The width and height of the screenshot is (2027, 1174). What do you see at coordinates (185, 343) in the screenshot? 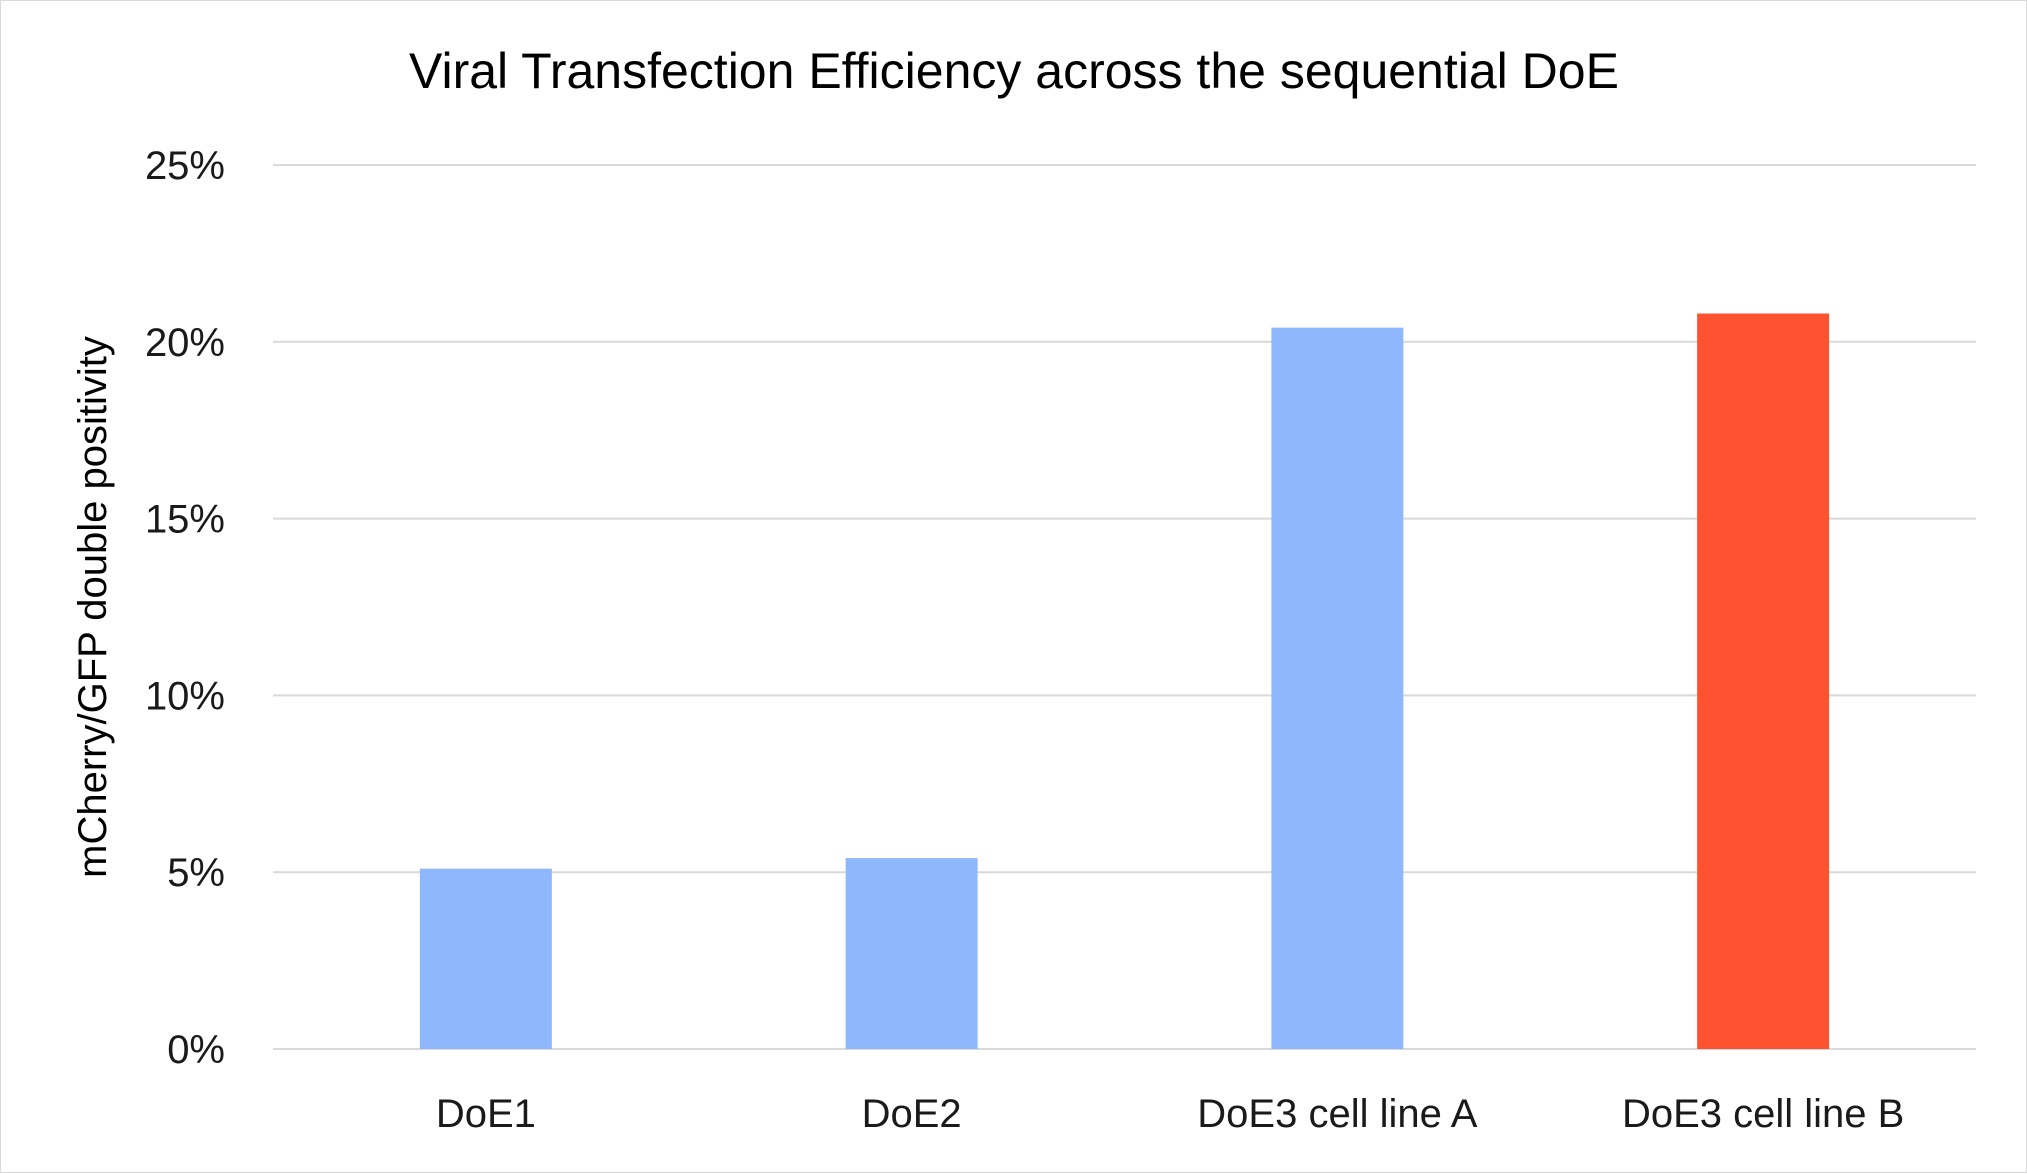
I see `y-tick-label: 20%` at bounding box center [185, 343].